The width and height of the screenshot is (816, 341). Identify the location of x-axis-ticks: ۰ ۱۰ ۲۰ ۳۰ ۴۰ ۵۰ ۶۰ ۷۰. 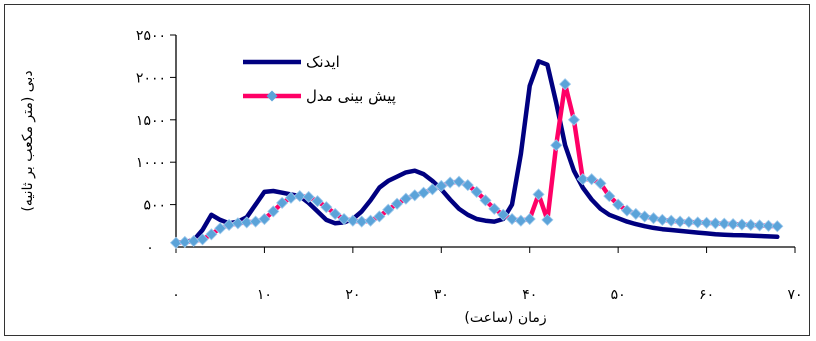
(487, 275).